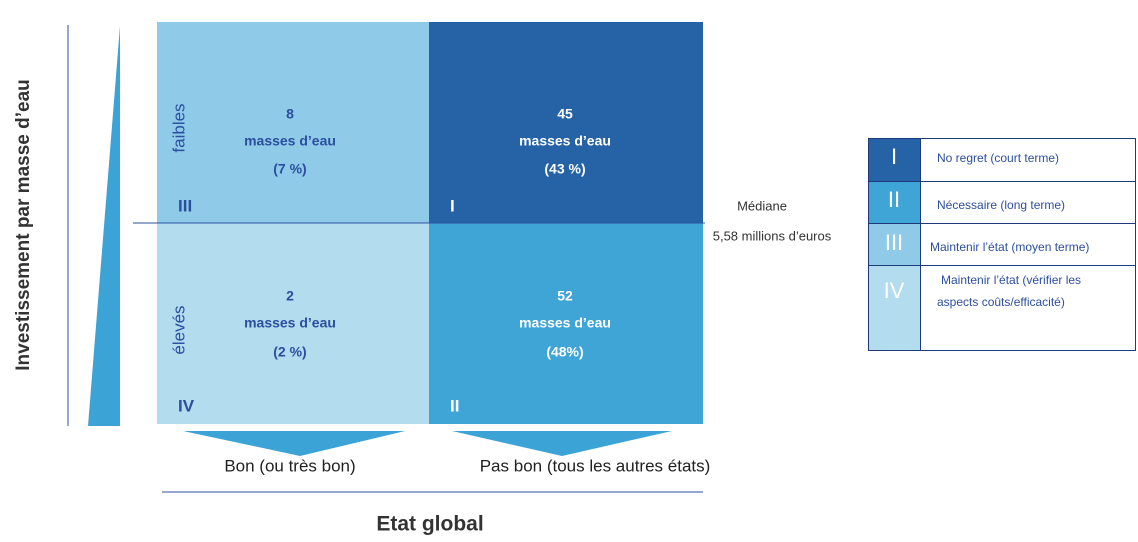  I want to click on column-label: Pas bon (tous les autres états), so click(595, 465).